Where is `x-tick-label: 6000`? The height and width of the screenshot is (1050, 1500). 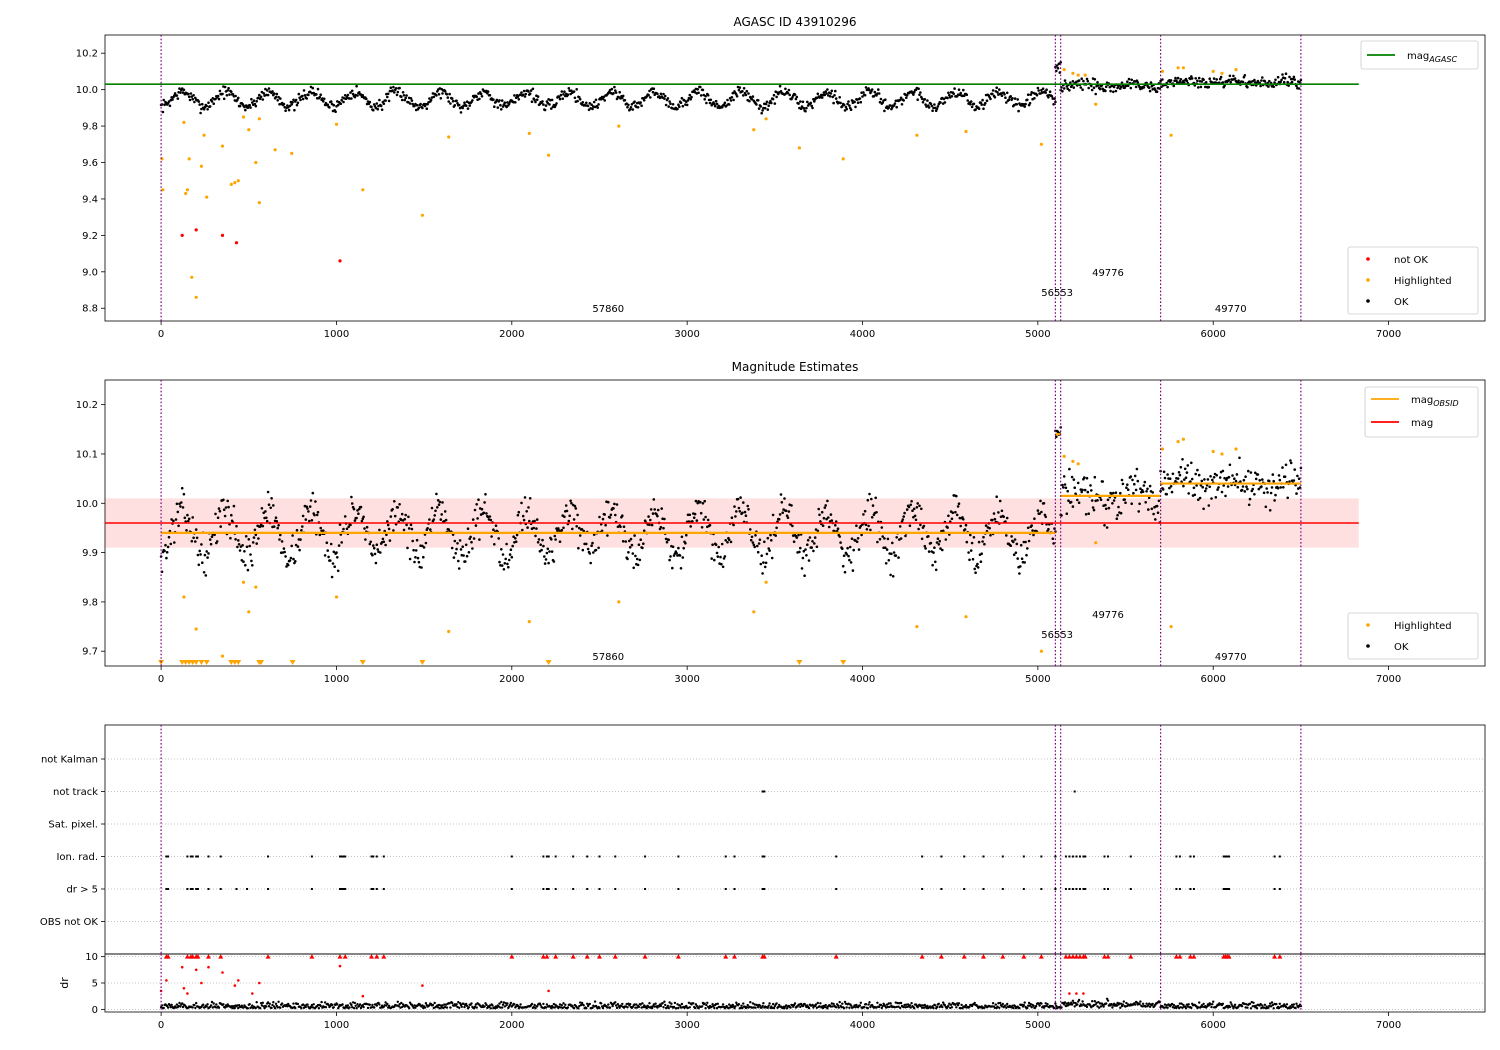 x-tick-label: 6000 is located at coordinates (1212, 334).